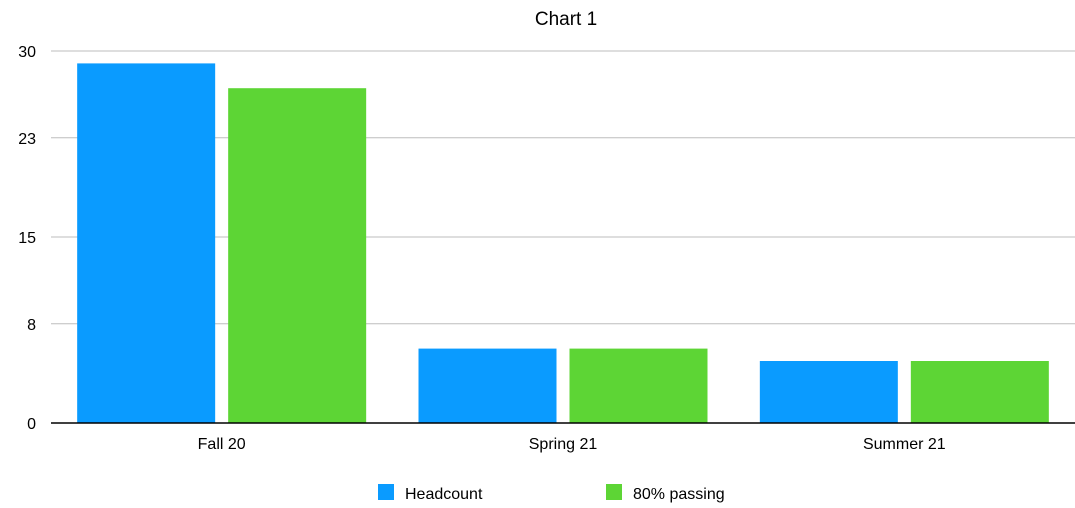  What do you see at coordinates (566, 19) in the screenshot?
I see `chart-title: Chart 1` at bounding box center [566, 19].